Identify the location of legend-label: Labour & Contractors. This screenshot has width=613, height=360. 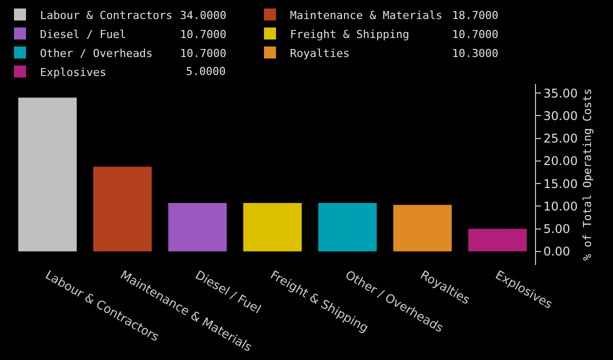
(106, 15).